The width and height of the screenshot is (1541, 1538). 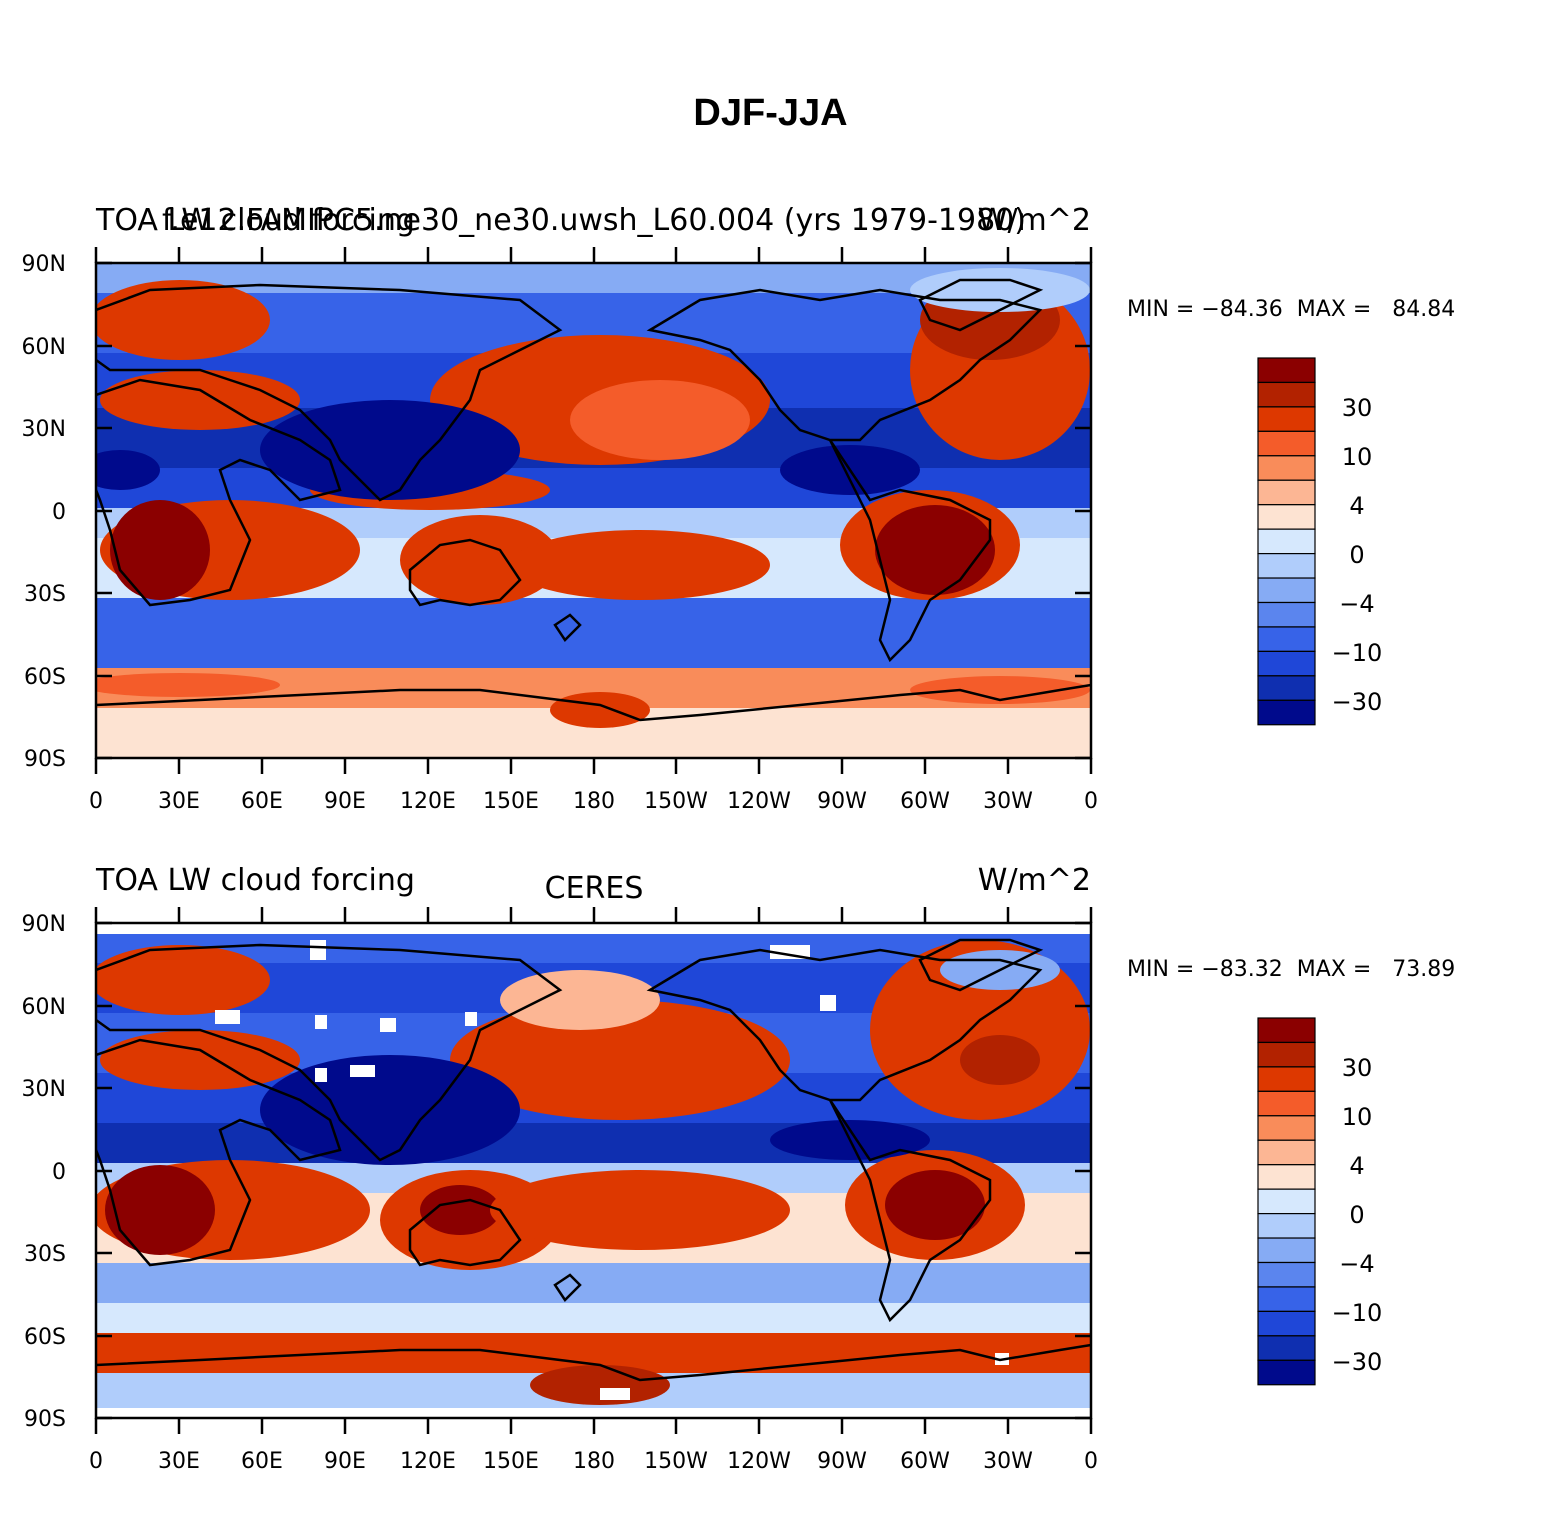 I want to click on panel-top-colorbar, so click(x=1286, y=541).